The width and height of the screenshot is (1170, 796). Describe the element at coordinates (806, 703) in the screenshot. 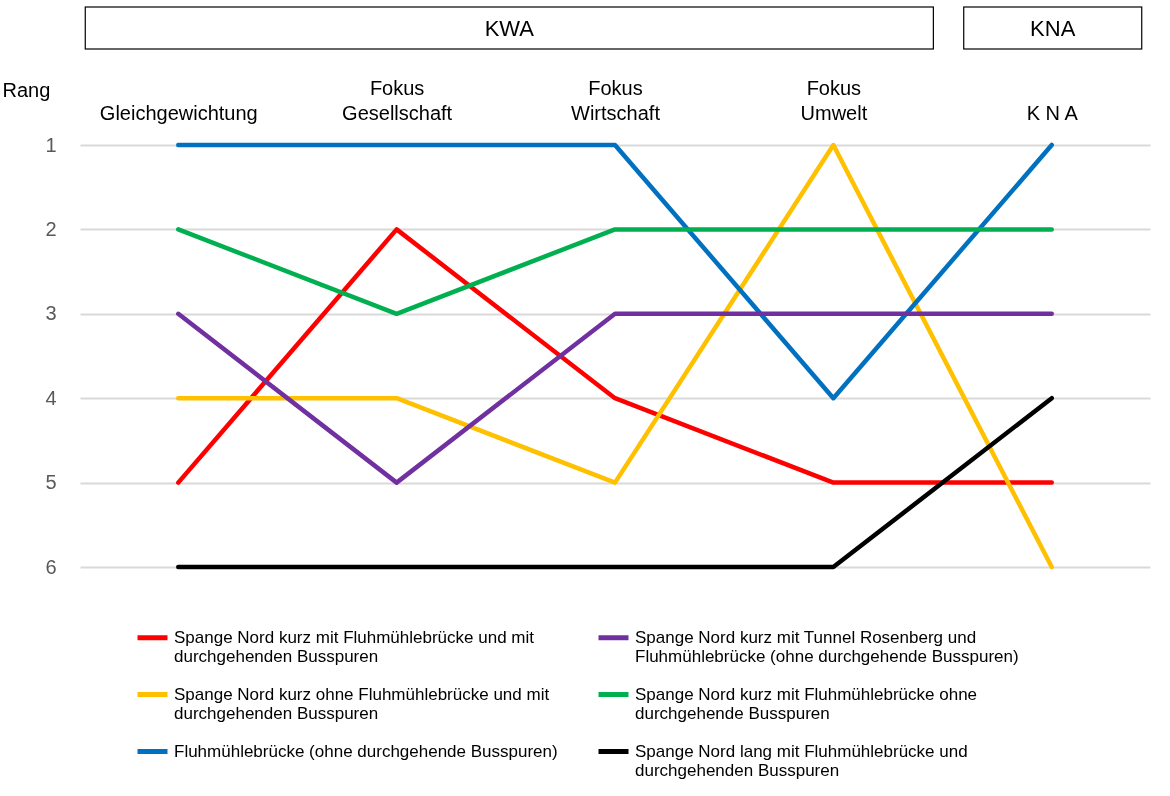

I see `legend-label: Spange Nord kurz mit Fluhmühlebrücke ohne durchgehende Busspuren` at that location.